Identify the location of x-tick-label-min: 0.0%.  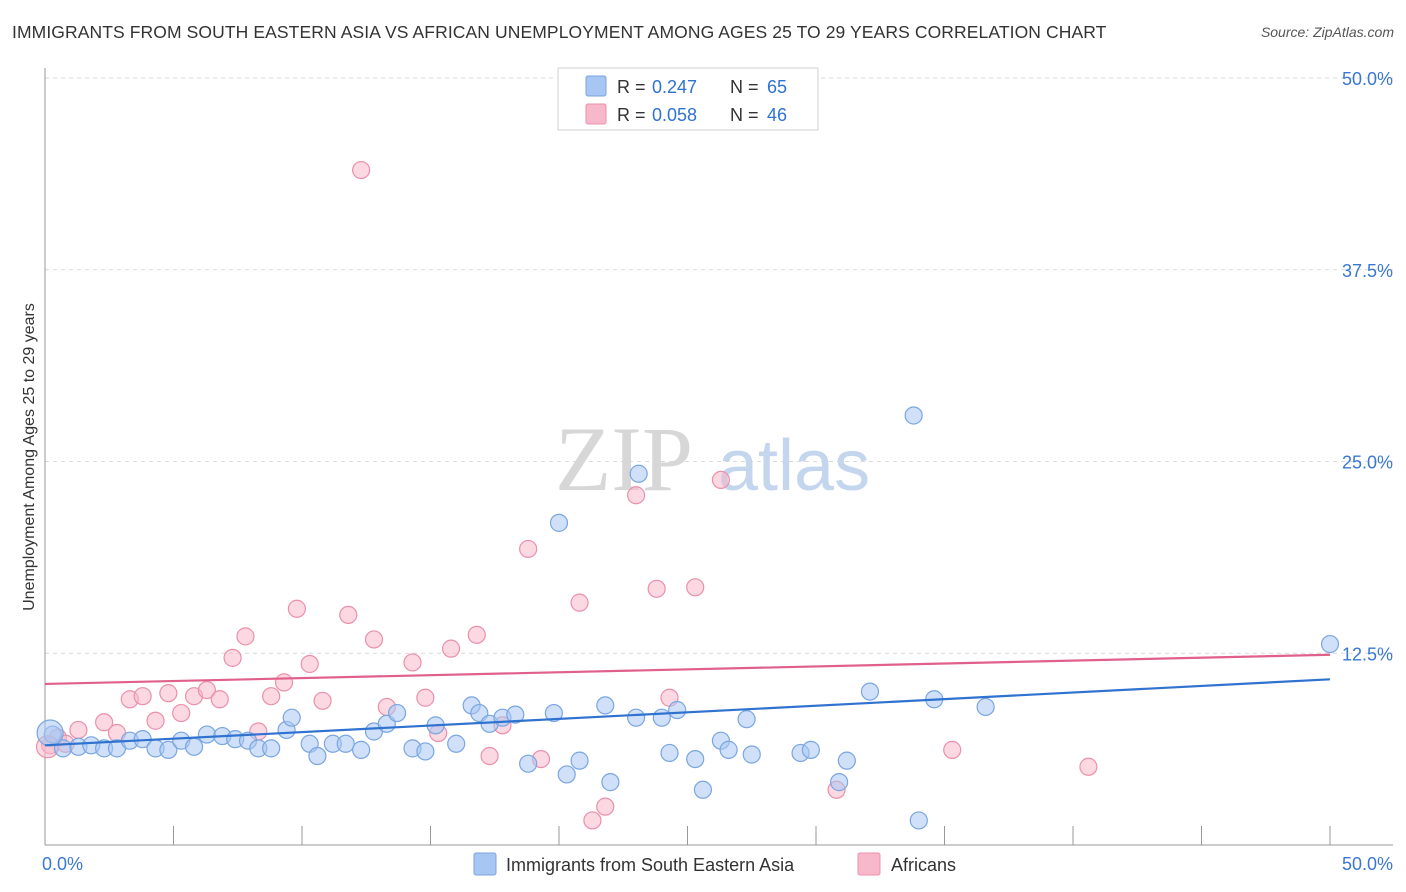
(62, 864).